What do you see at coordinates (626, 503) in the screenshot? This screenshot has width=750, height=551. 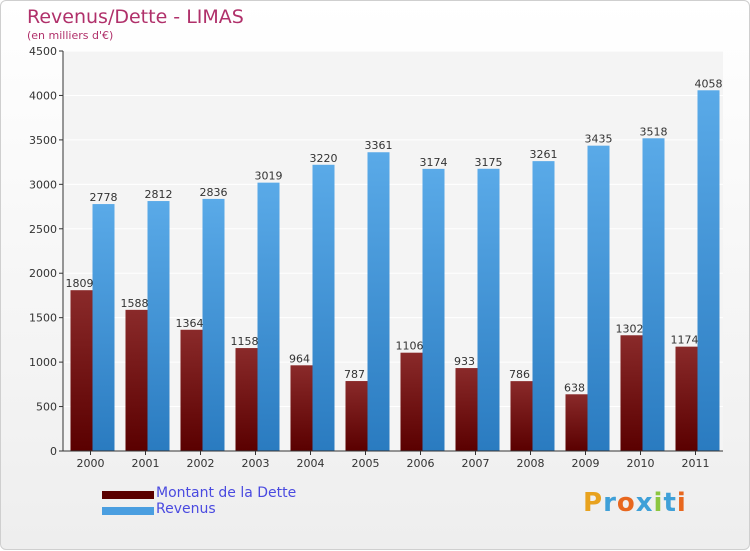 I see `logo-letter: o` at bounding box center [626, 503].